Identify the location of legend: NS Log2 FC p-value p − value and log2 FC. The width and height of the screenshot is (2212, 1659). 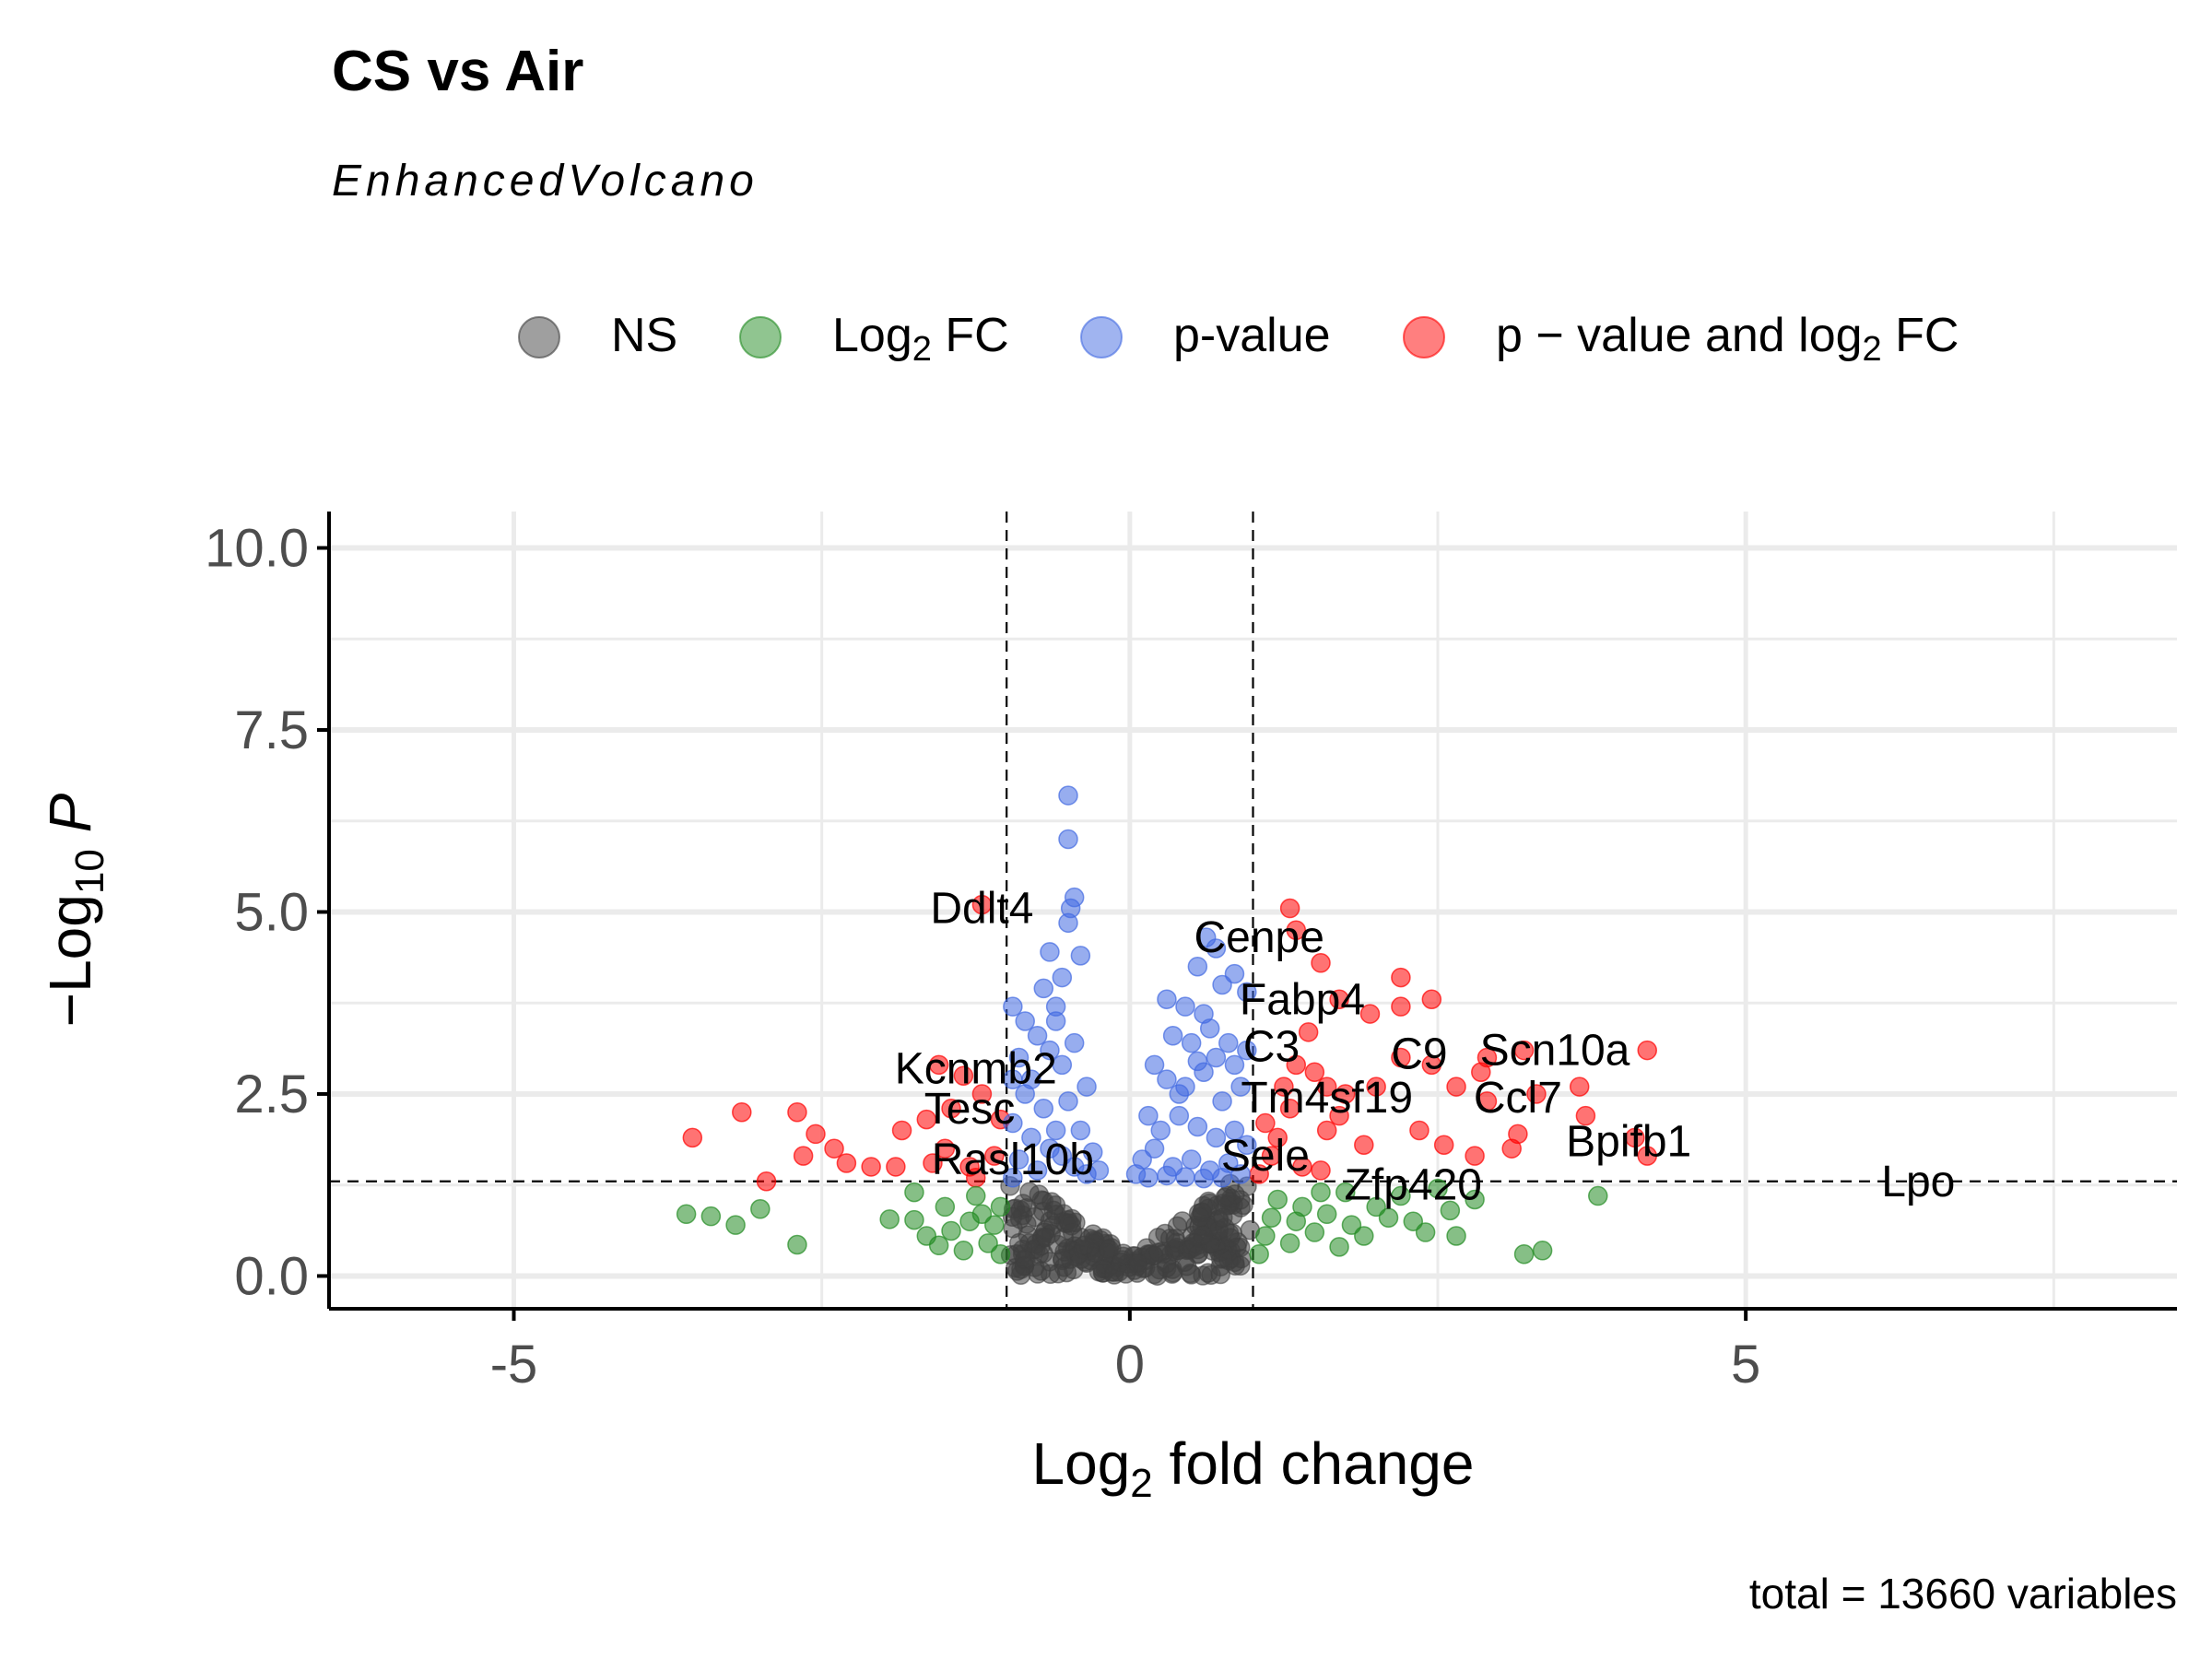
(1238, 339).